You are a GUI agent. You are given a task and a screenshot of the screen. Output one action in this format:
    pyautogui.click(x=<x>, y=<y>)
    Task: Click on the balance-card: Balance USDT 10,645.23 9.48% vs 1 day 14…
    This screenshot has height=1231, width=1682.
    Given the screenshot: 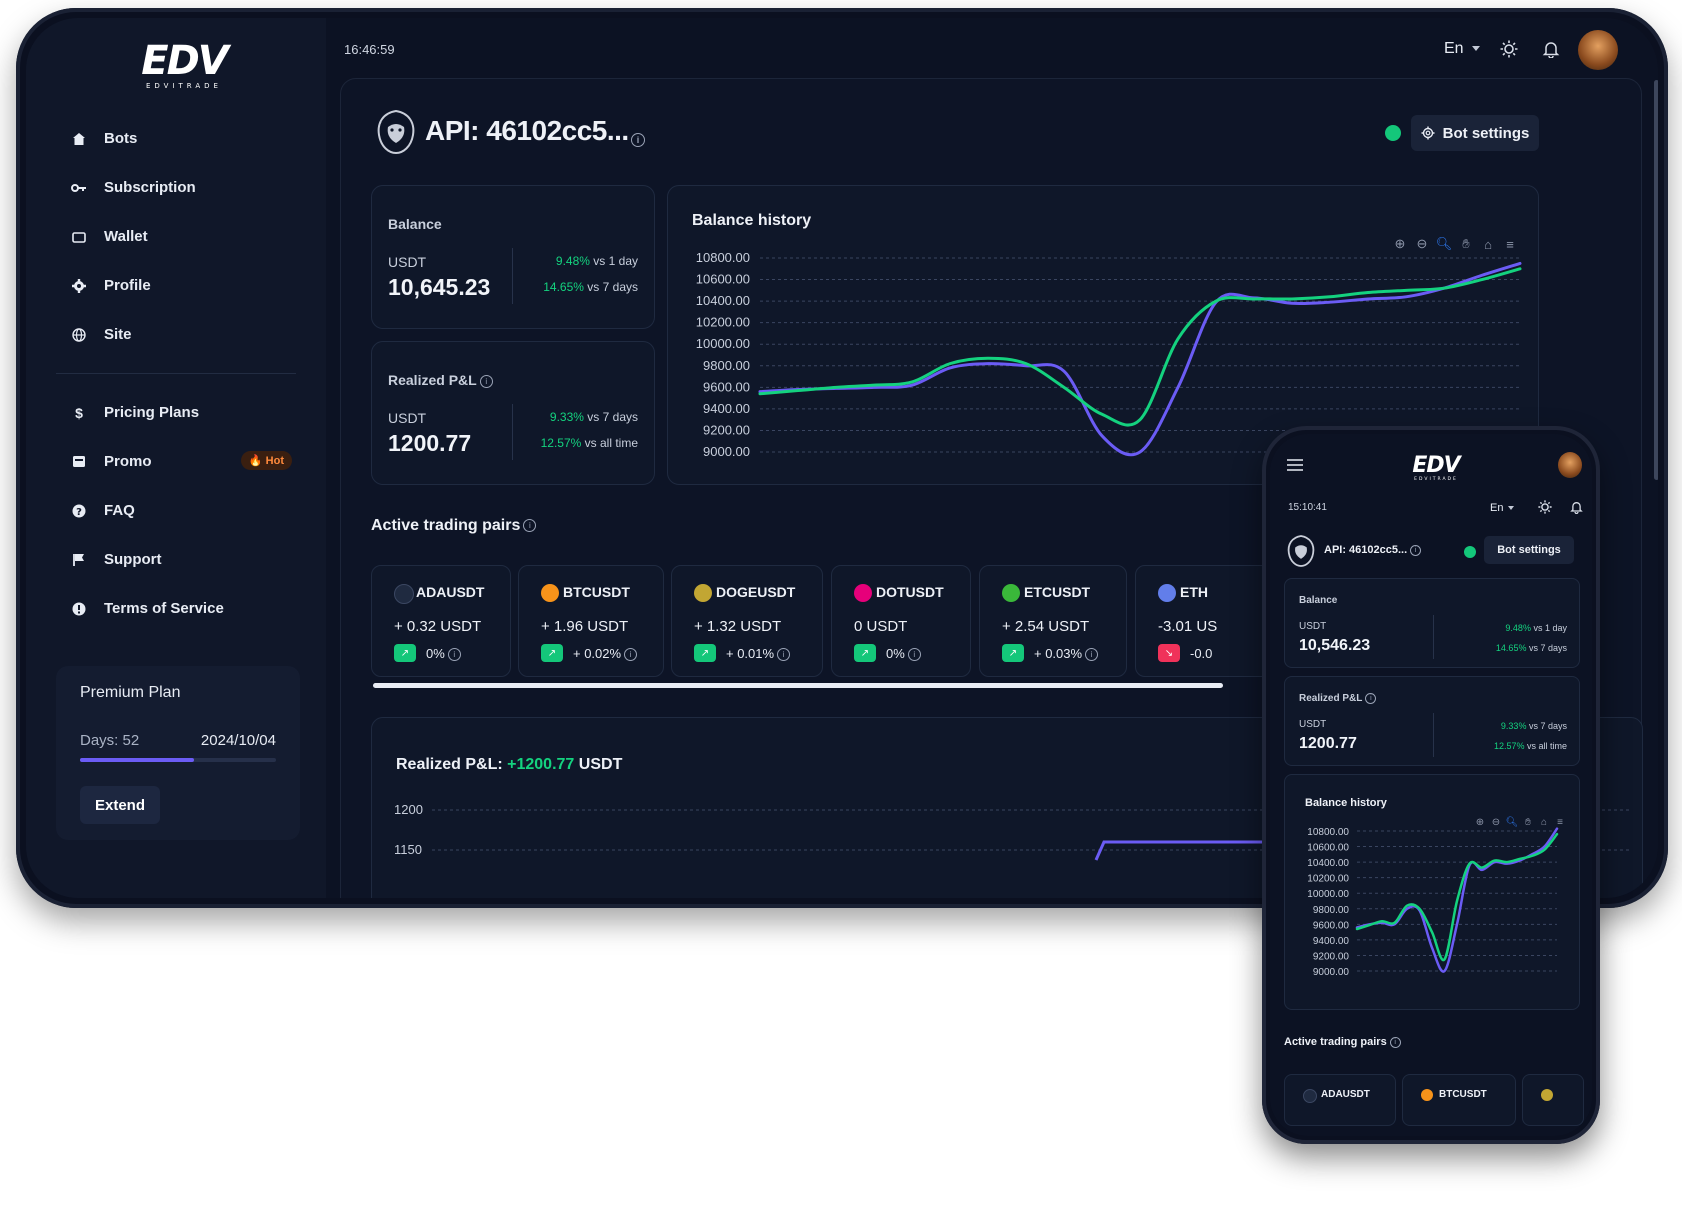 What is the action you would take?
    pyautogui.click(x=513, y=257)
    